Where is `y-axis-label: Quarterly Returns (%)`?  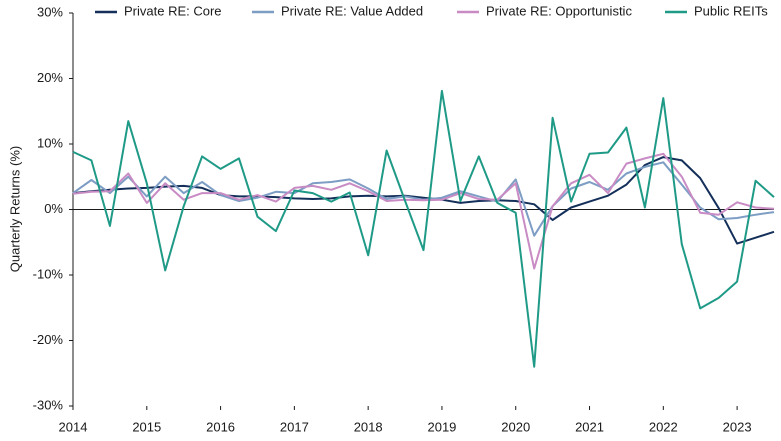
y-axis-label: Quarterly Returns (%) is located at coordinates (14, 209).